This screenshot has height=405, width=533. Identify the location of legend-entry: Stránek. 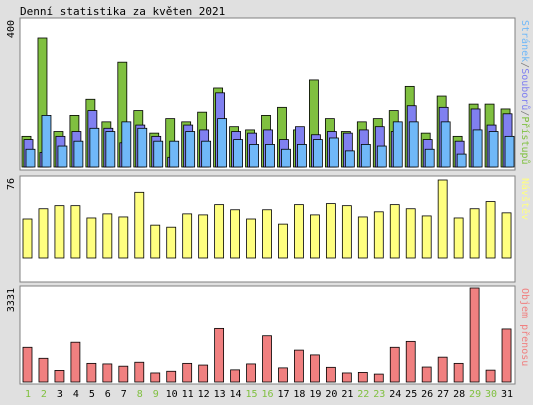
(525, 41).